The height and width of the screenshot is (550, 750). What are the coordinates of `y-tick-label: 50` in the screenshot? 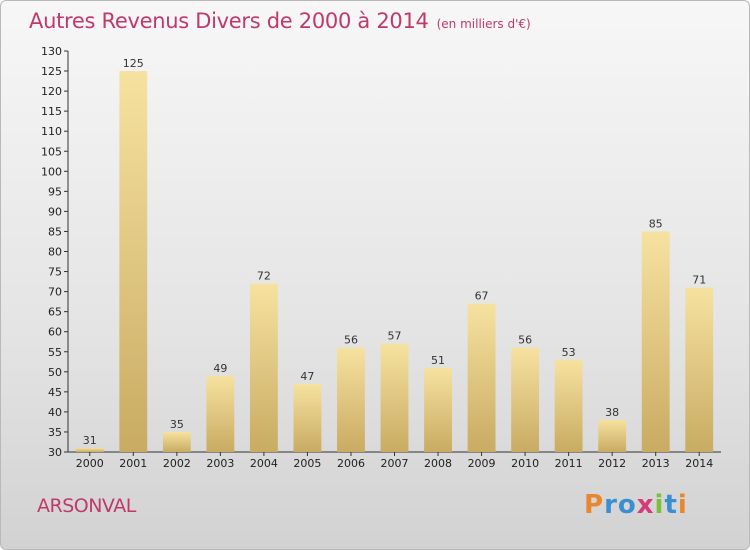 It's located at (55, 372).